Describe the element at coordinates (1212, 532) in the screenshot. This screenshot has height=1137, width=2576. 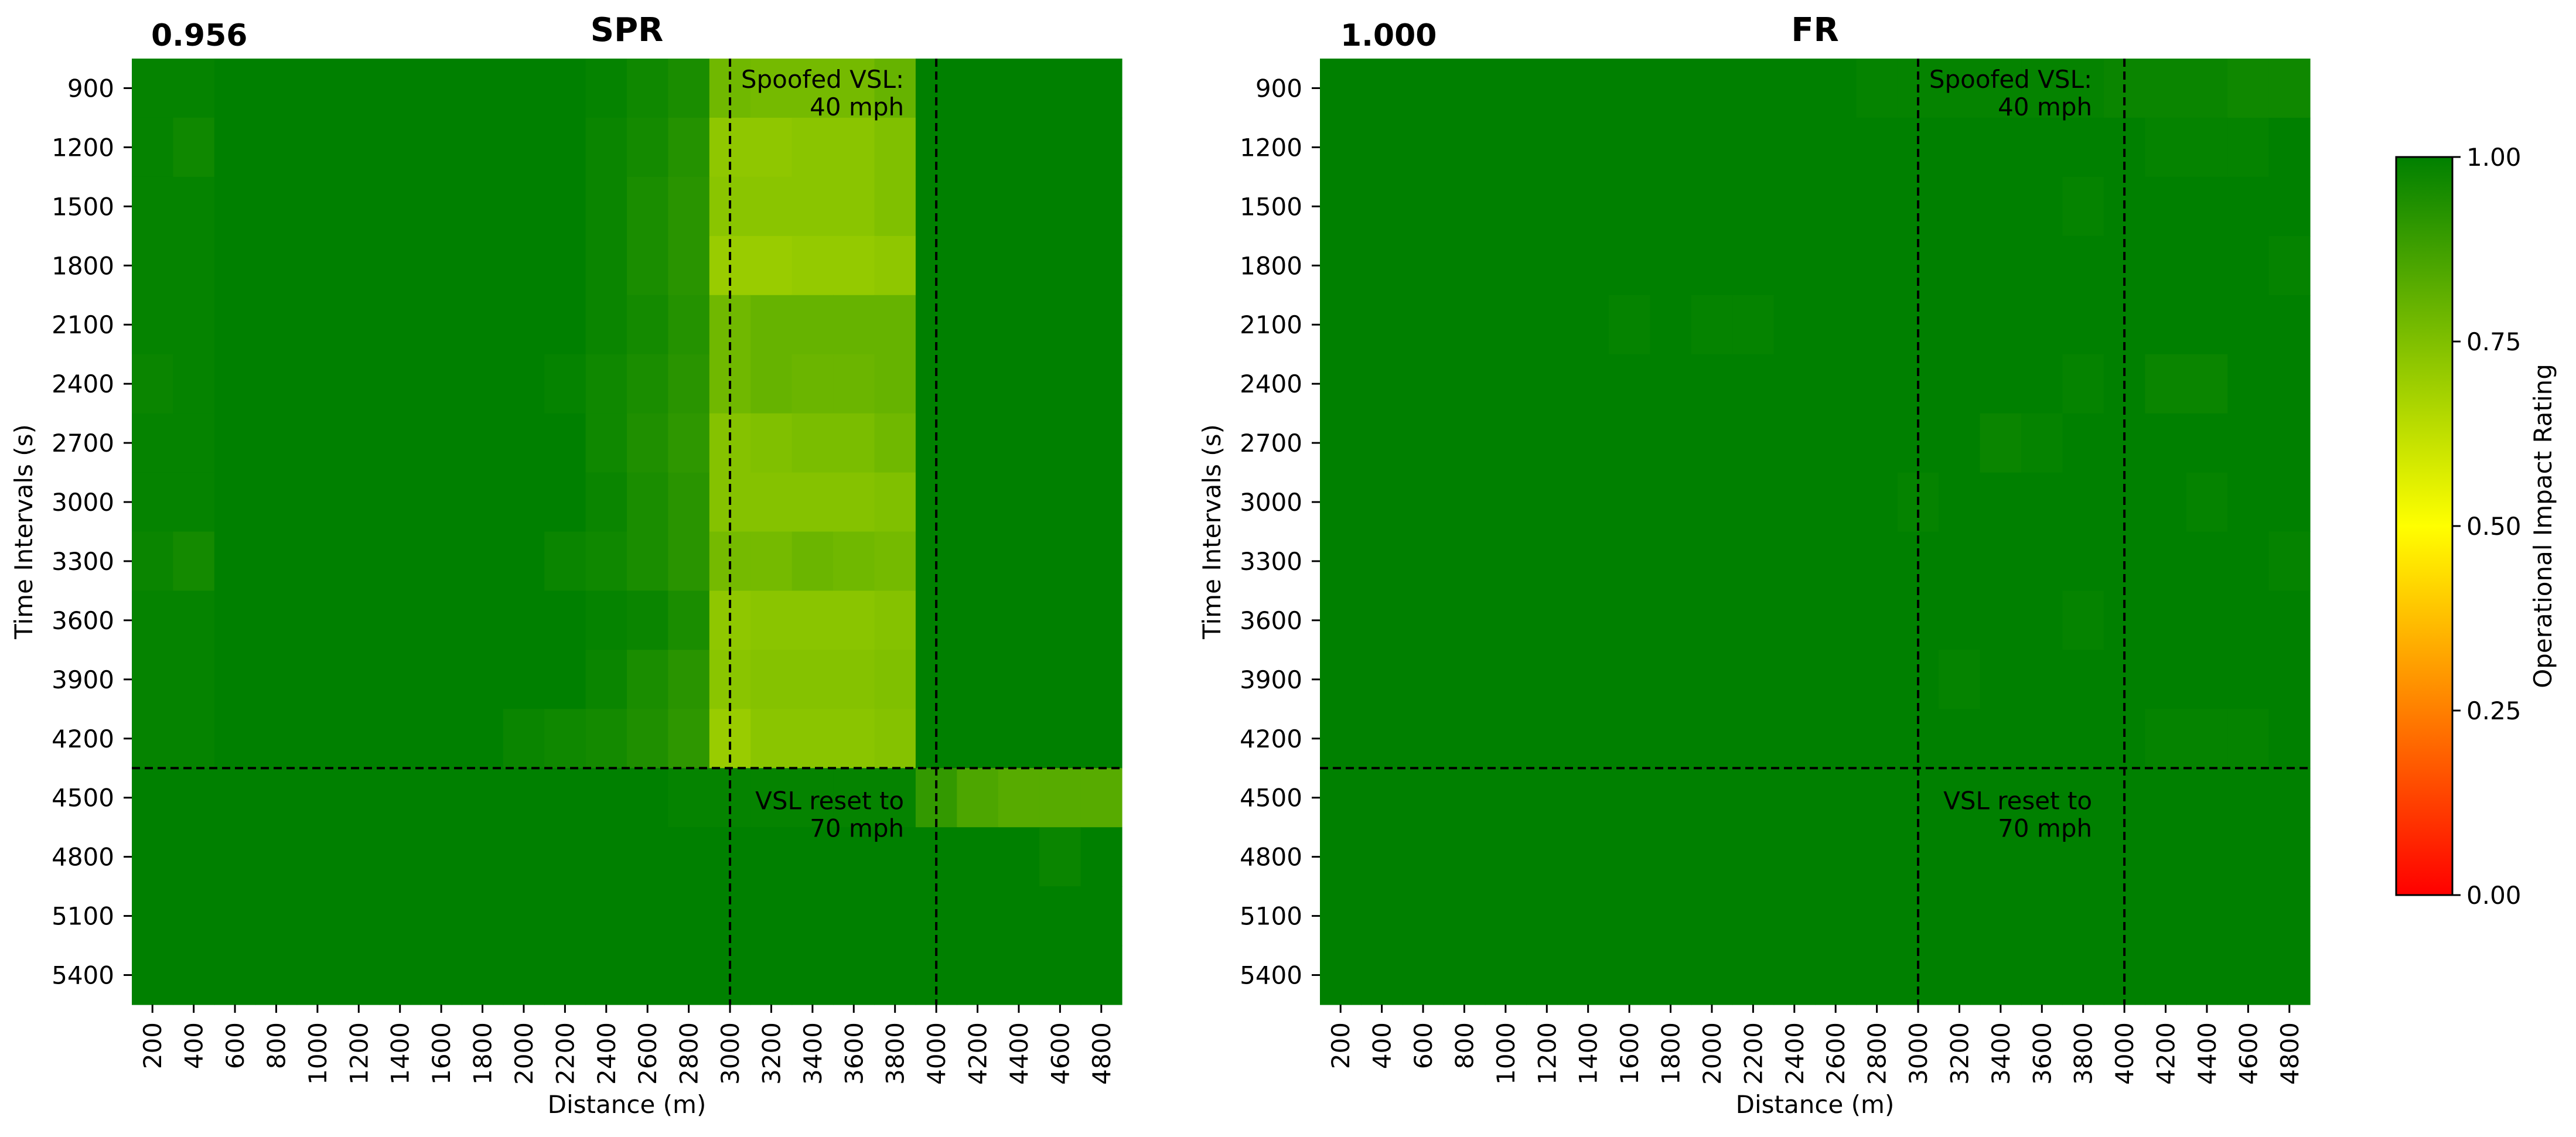
I see `y-axis-label: Time Intervals (s)` at that location.